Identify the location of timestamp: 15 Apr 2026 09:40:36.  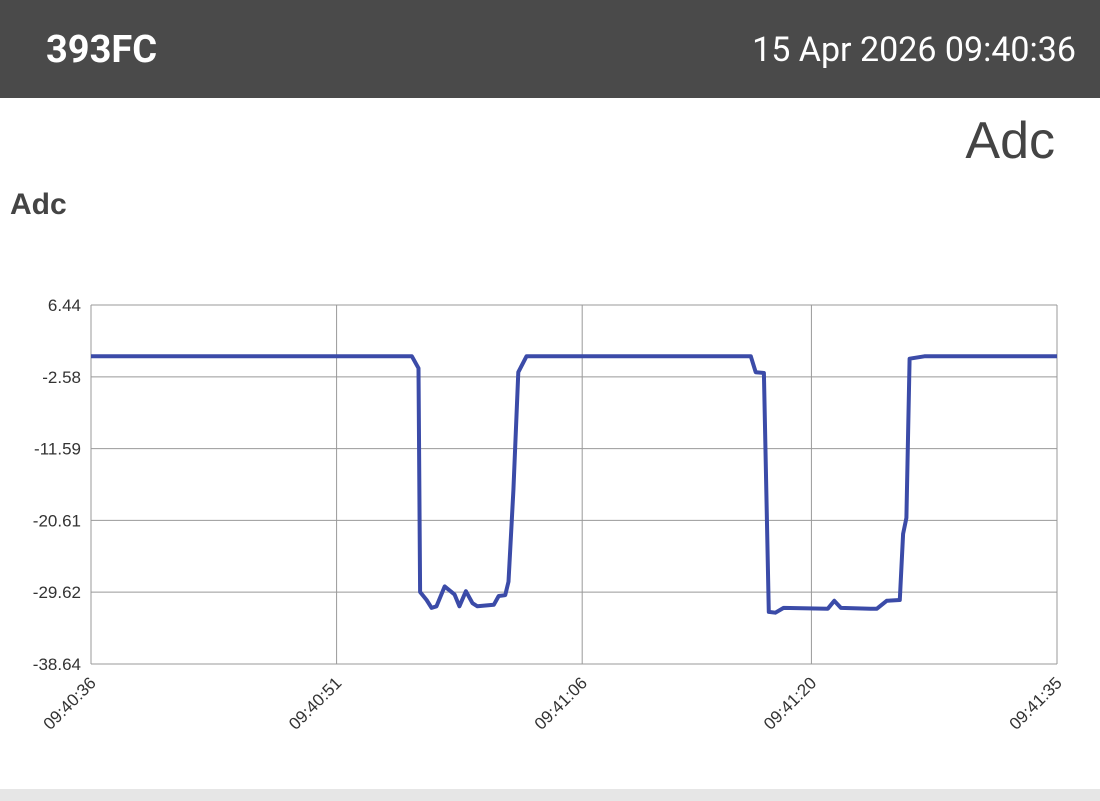
(914, 50).